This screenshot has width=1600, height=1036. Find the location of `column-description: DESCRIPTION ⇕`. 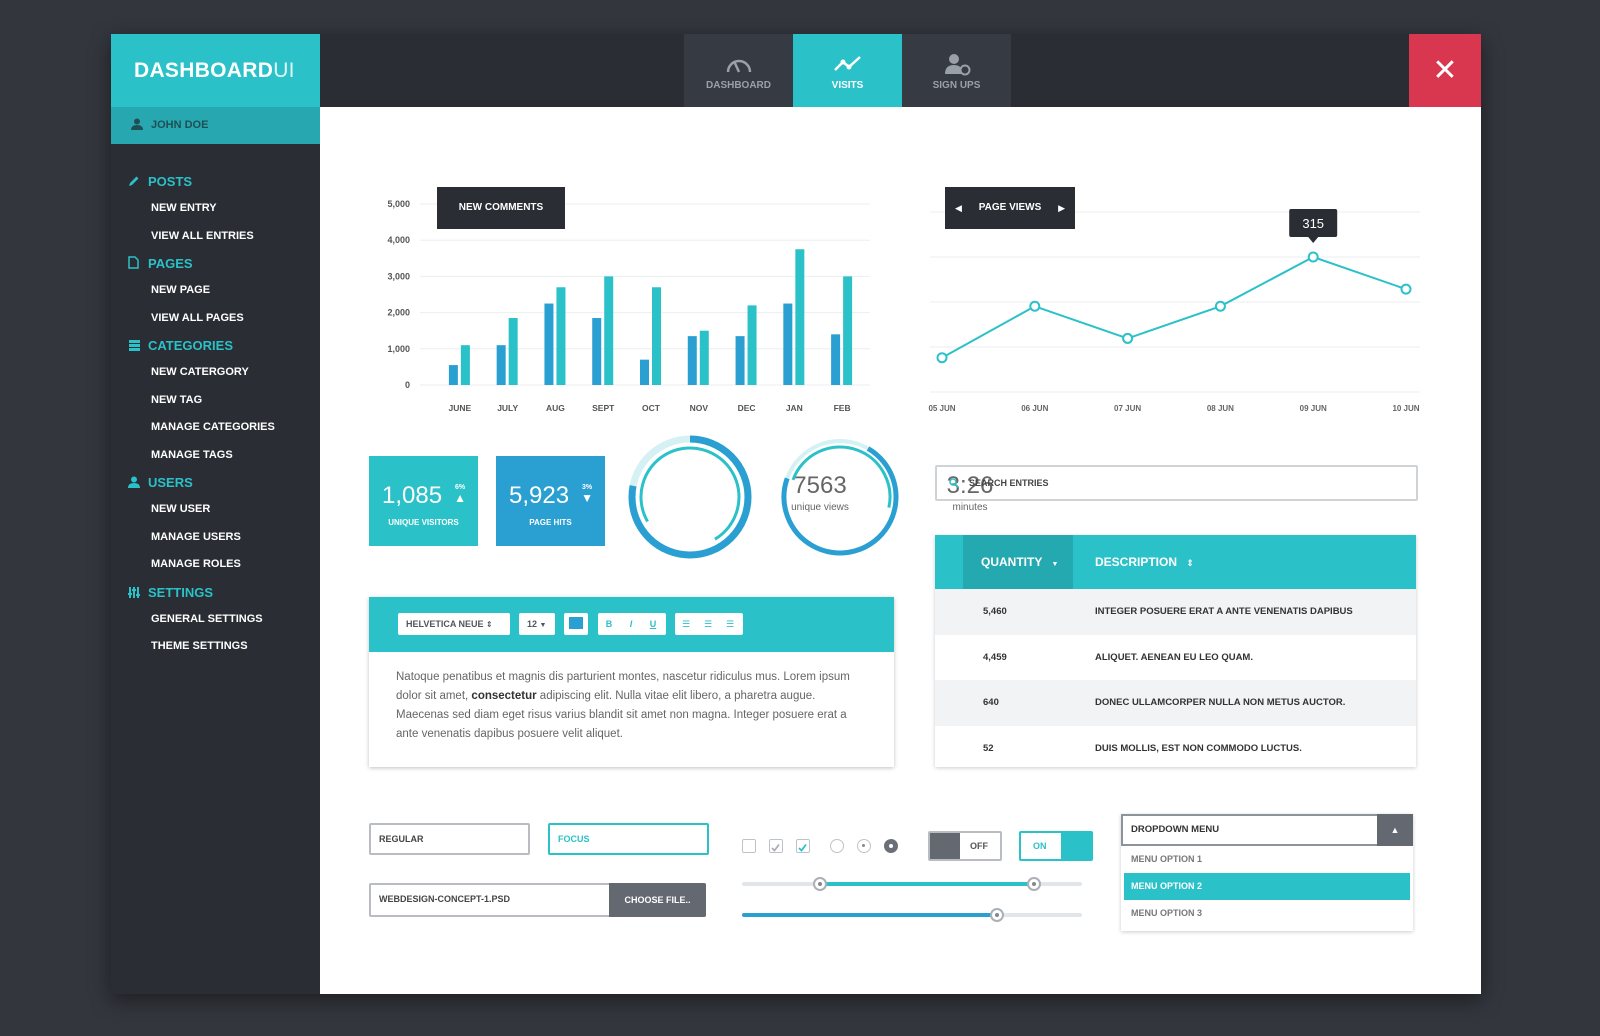

column-description: DESCRIPTION ⇕ is located at coordinates (1144, 562).